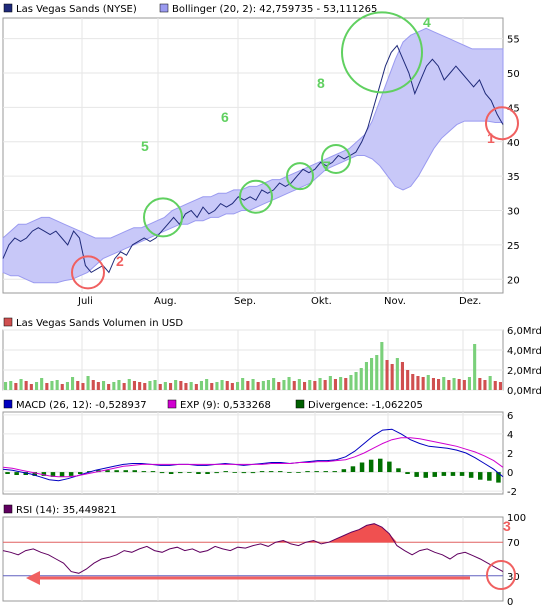 This screenshot has height=606, width=545. What do you see at coordinates (165, 301) in the screenshot?
I see `month-label: Aug.` at bounding box center [165, 301].